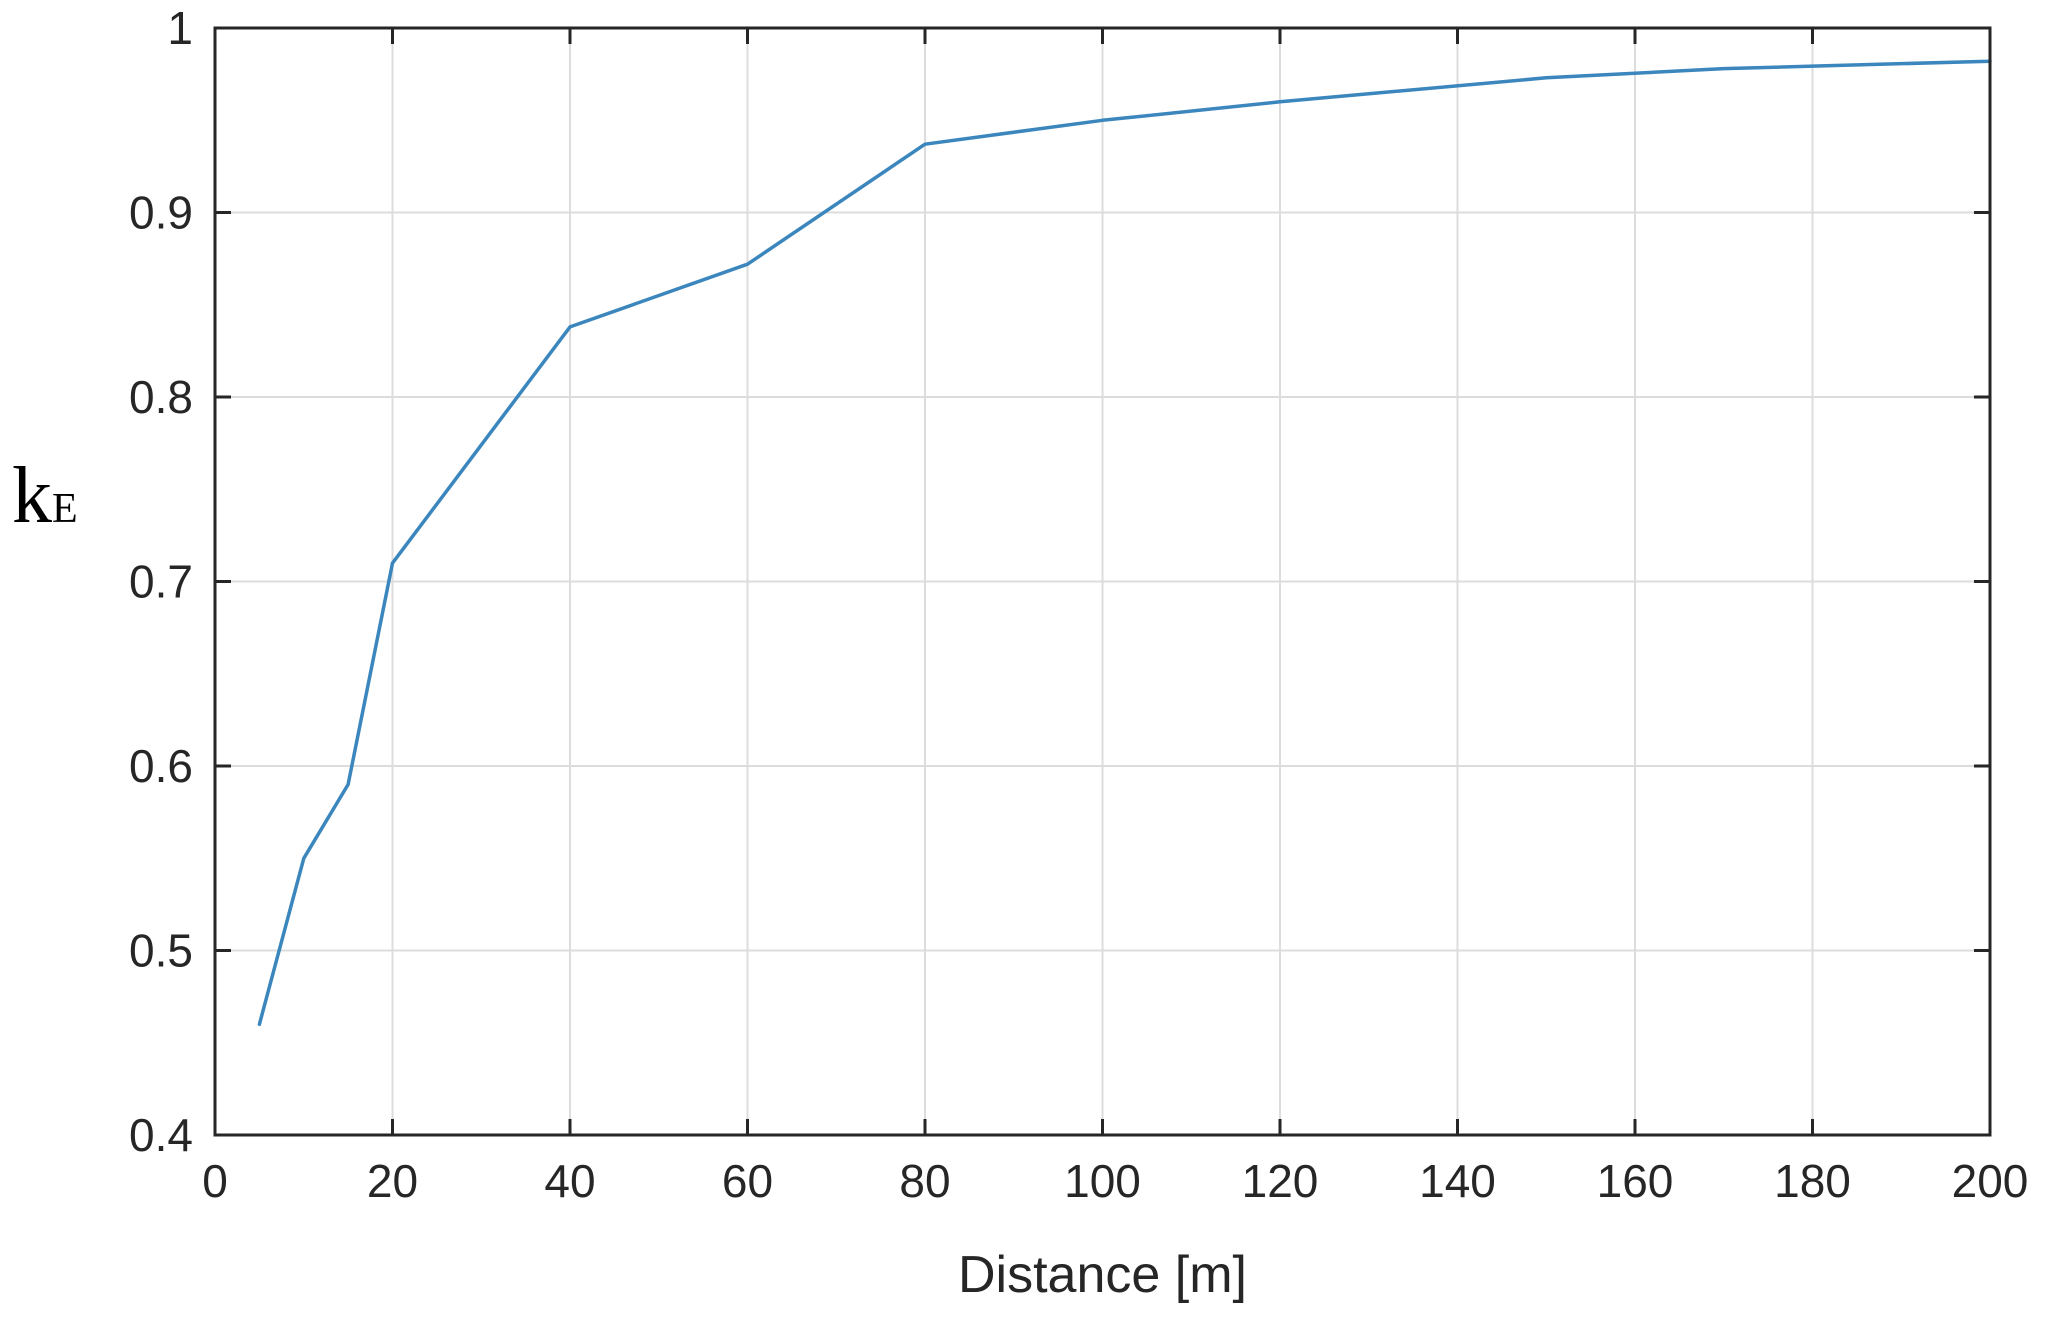 The image size is (2054, 1318). I want to click on x-tick-label: 200, so click(1990, 1181).